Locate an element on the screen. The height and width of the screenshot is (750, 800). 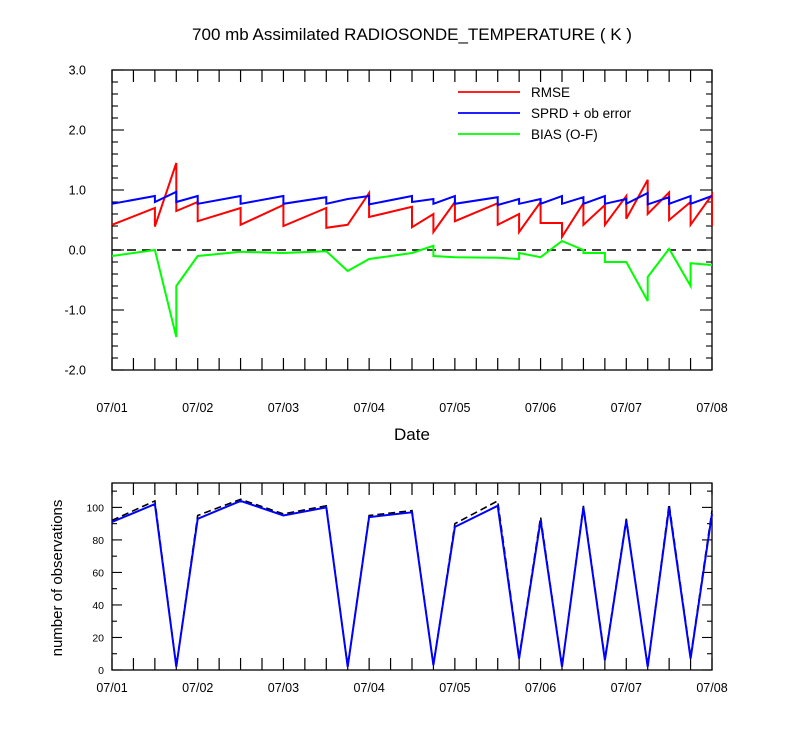
y-tick-label: 0 is located at coordinates (101, 671).